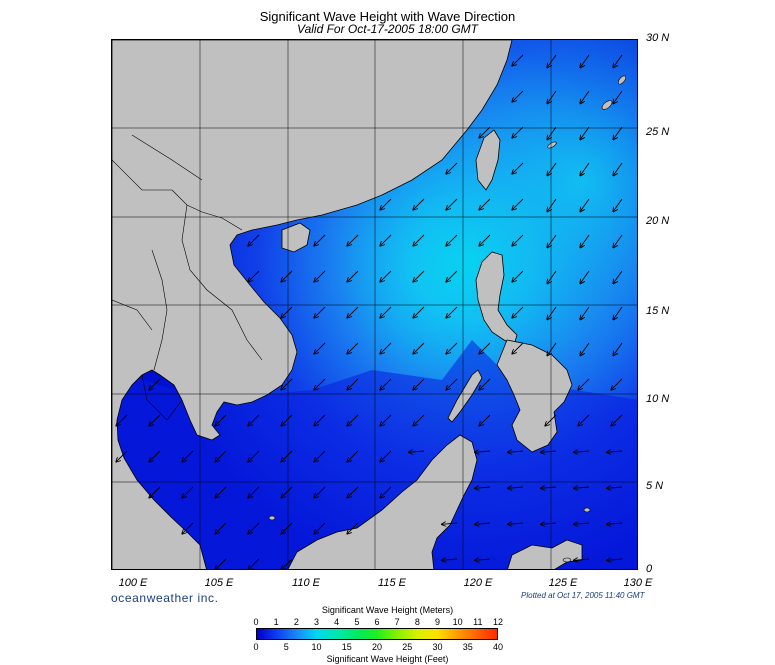 Image resolution: width=775 pixels, height=665 pixels. What do you see at coordinates (649, 569) in the screenshot?
I see `lat-label-0: 0` at bounding box center [649, 569].